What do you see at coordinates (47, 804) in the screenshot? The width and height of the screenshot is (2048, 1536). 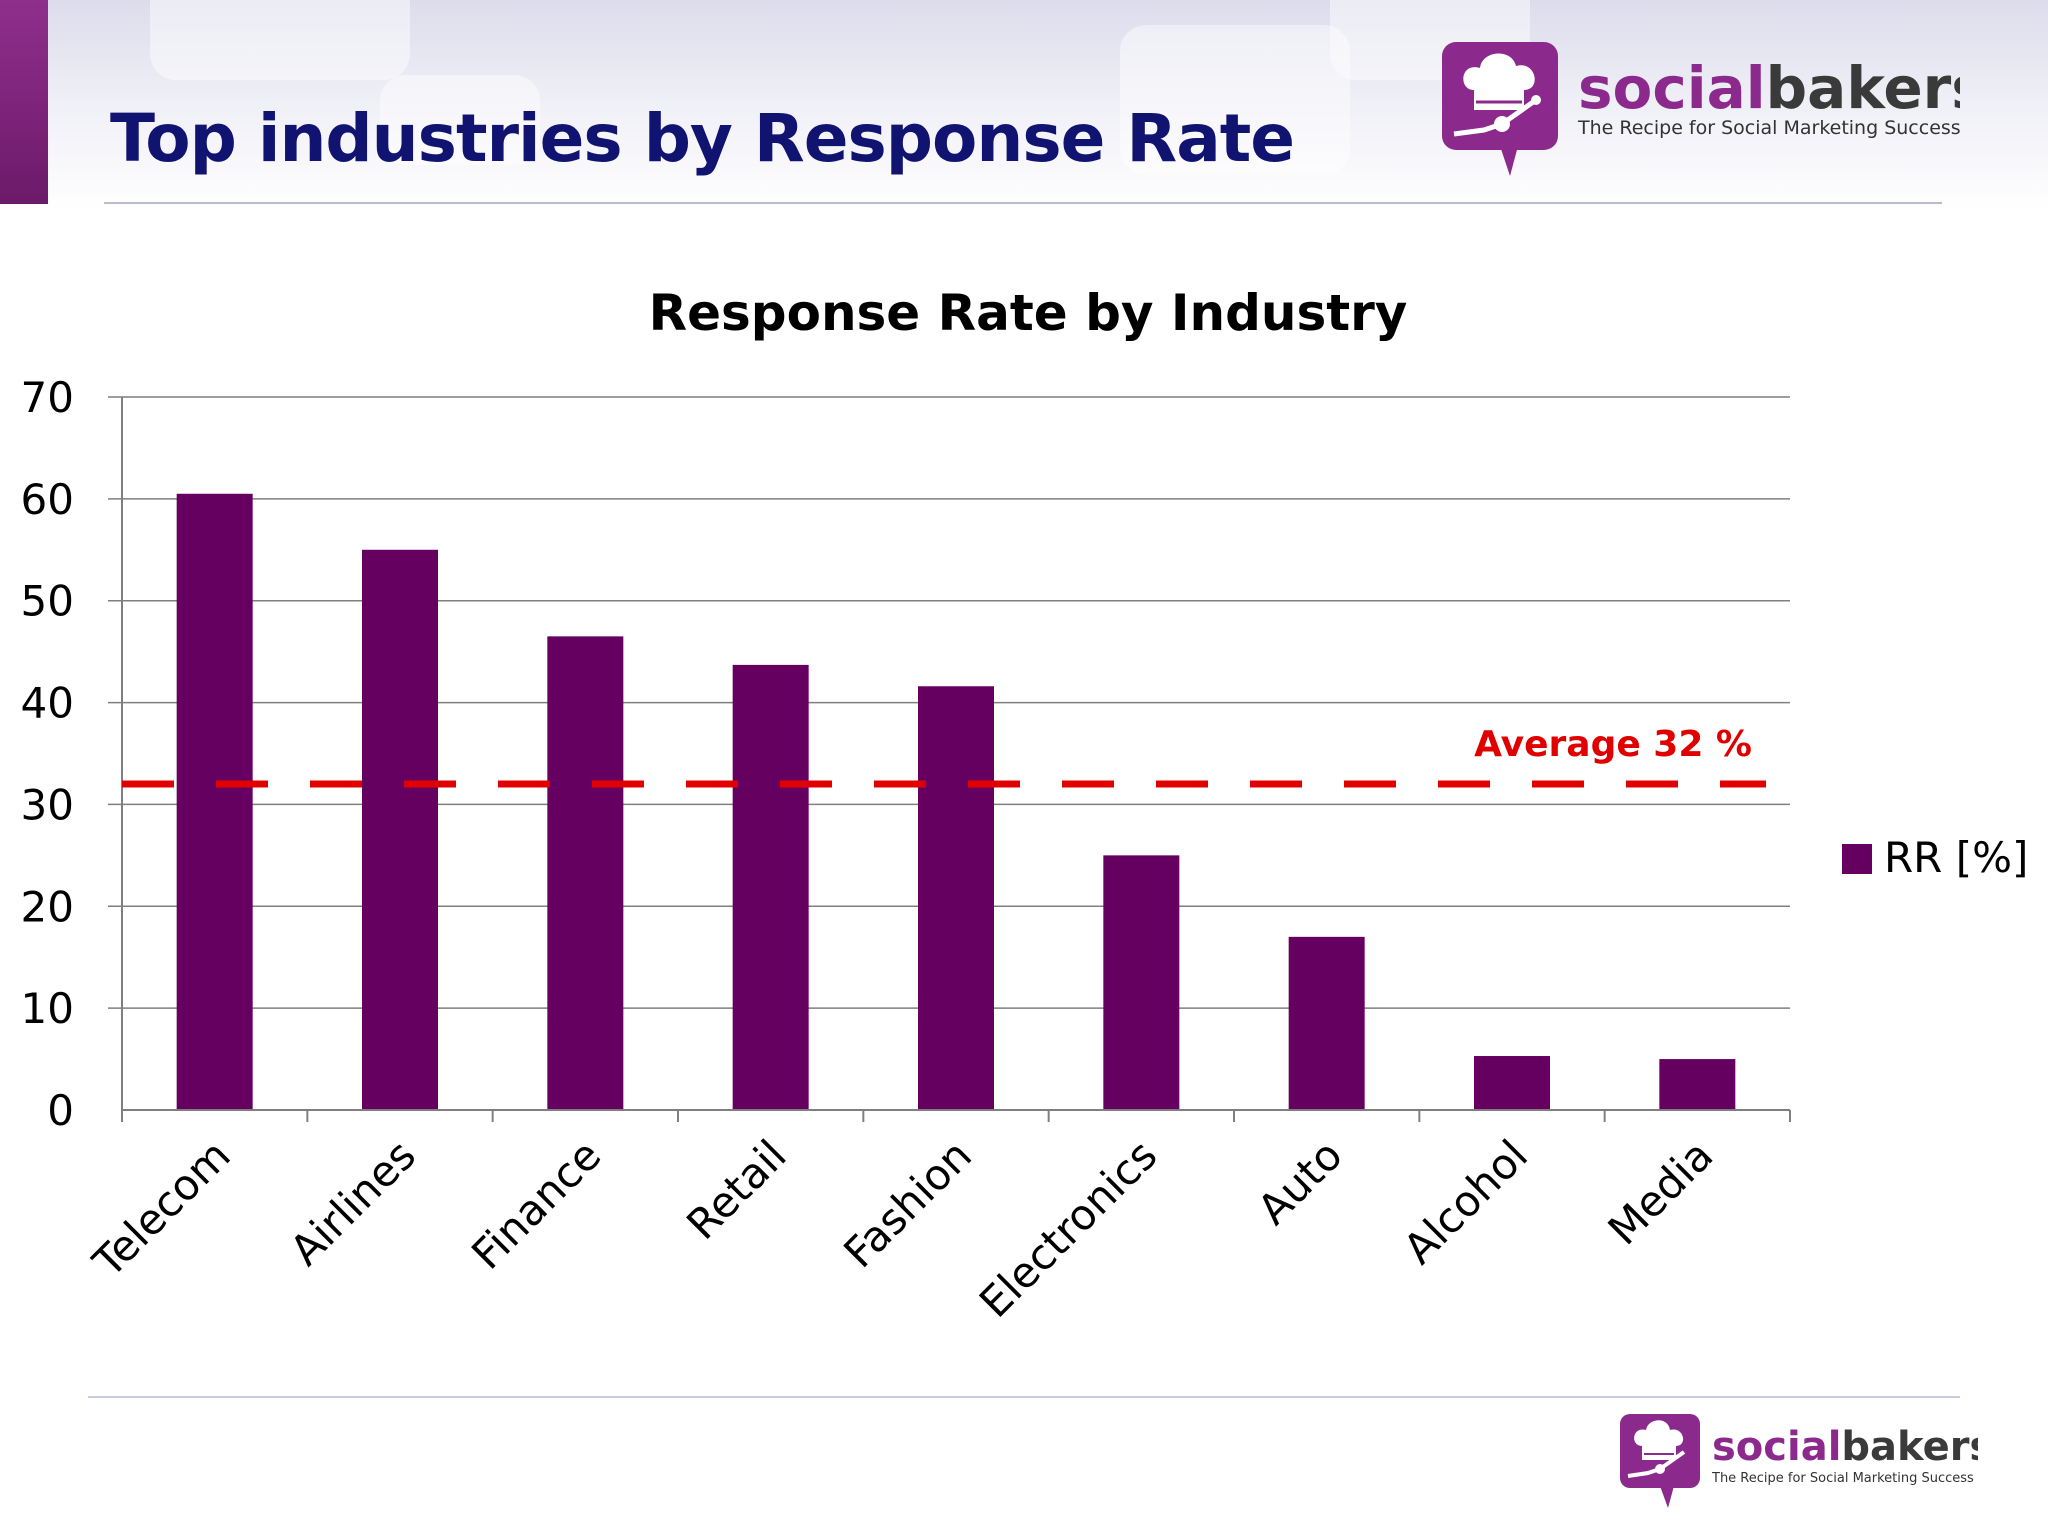 I see `y-tick-label: 30` at bounding box center [47, 804].